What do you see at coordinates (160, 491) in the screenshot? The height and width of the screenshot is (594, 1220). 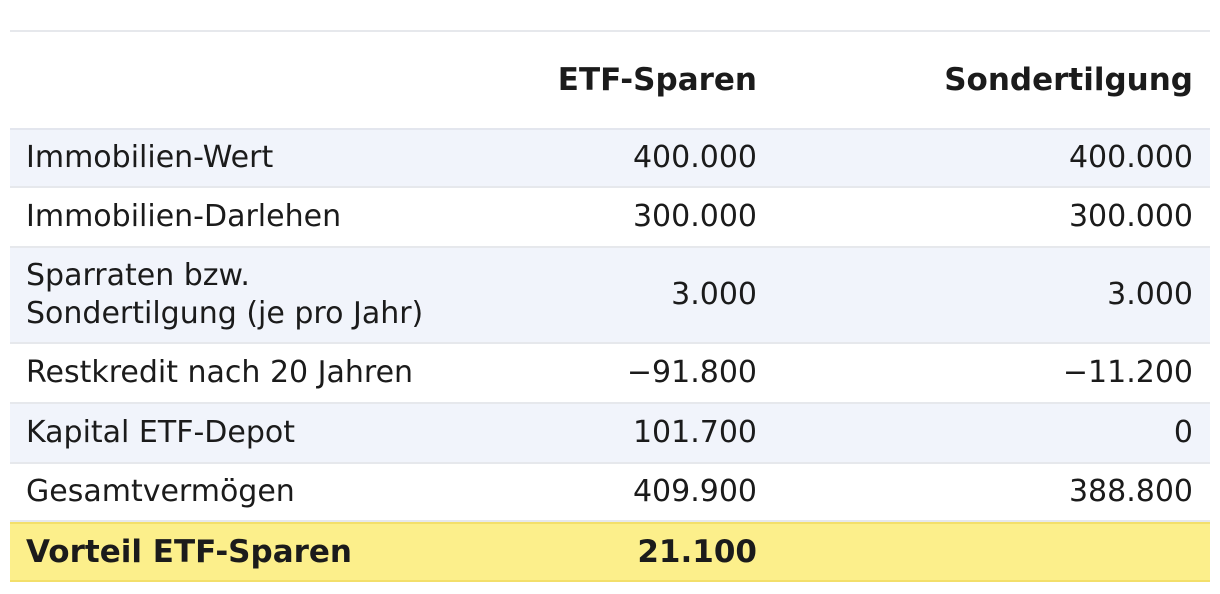 I see `row-label: Gesamtvermögen` at bounding box center [160, 491].